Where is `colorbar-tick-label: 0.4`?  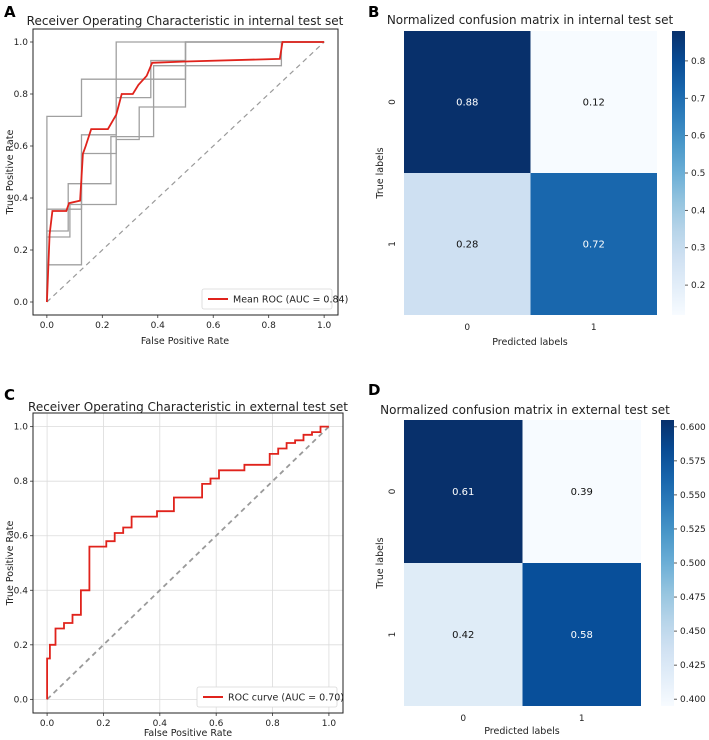
colorbar-tick-label: 0.4 is located at coordinates (698, 211).